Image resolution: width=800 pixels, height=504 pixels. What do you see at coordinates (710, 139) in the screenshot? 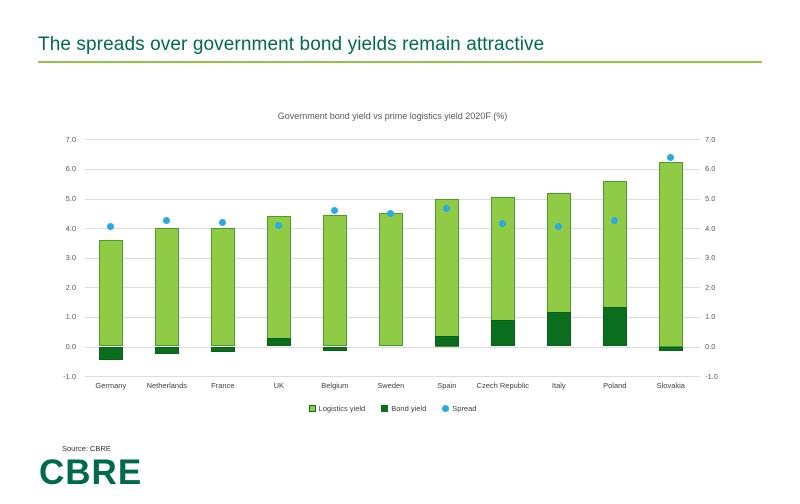
I see `y-axis-tick-label-right: 7.0` at bounding box center [710, 139].